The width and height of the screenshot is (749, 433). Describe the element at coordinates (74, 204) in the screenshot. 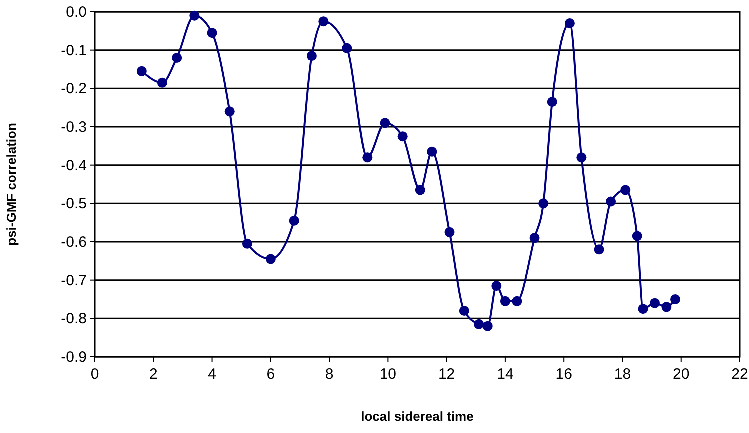

I see `y-tick-label: -0.5` at that location.